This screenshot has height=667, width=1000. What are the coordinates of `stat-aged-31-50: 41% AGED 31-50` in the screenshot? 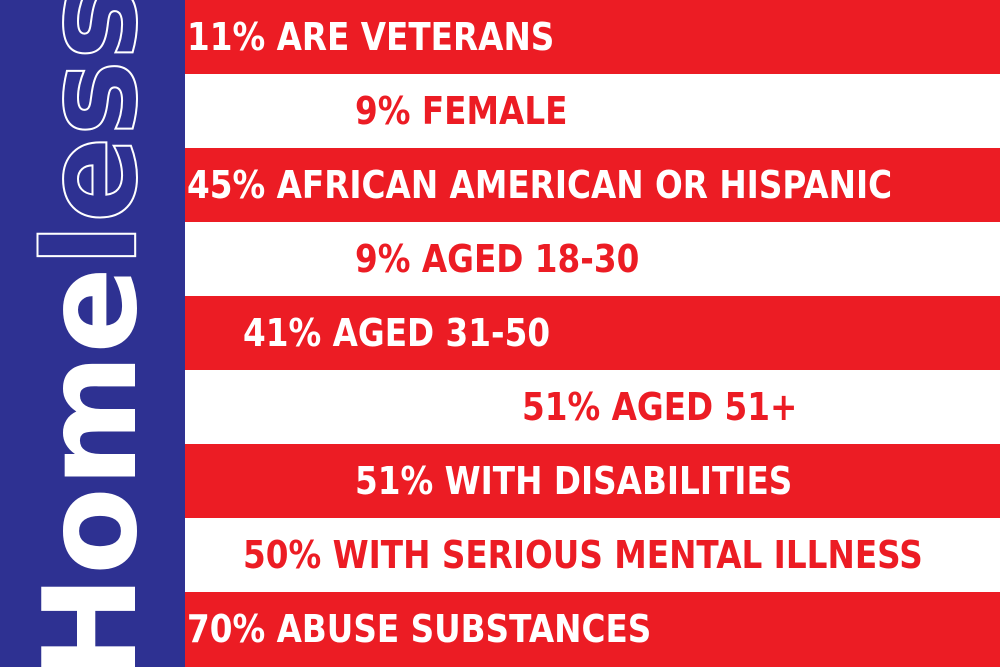 It's located at (397, 333).